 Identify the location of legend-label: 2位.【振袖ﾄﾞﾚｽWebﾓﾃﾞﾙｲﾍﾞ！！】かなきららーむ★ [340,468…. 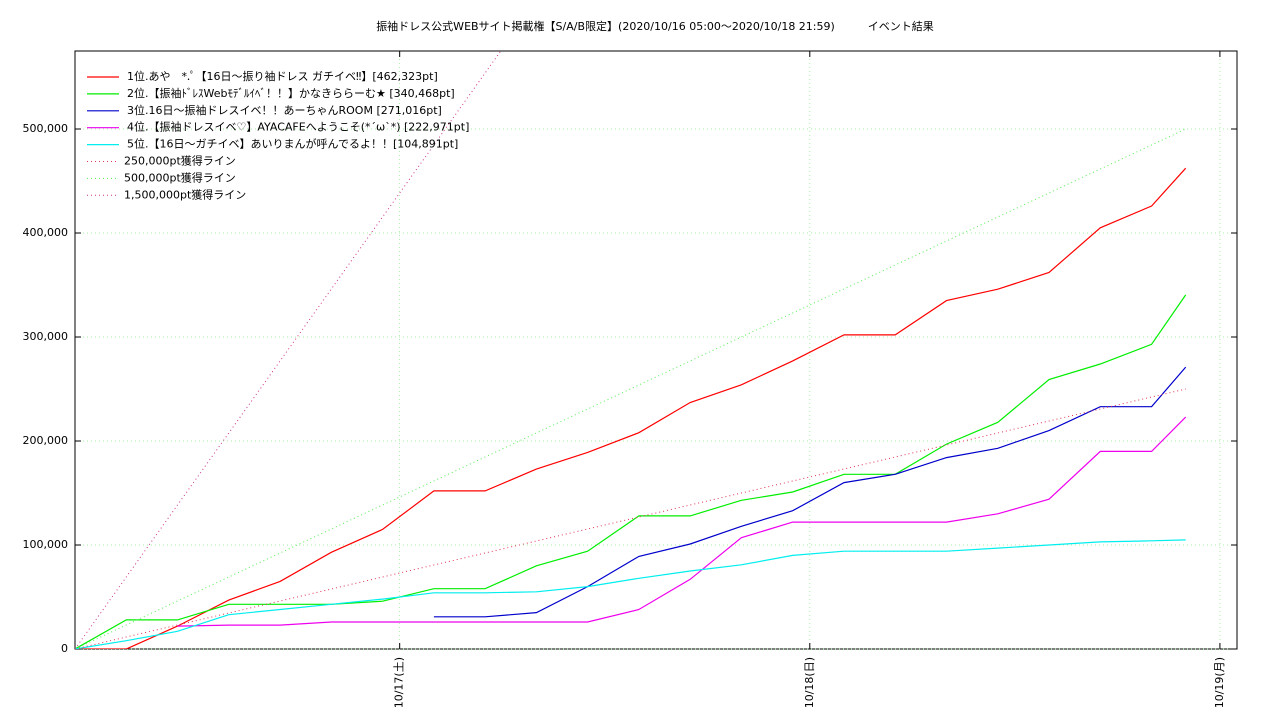
(291, 93).